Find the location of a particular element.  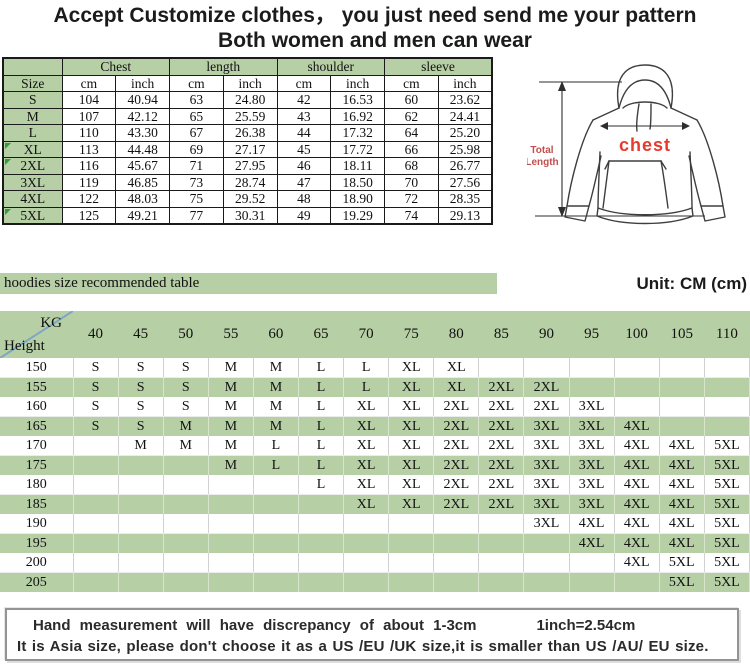

size-value-cell: 49 is located at coordinates (304, 215).